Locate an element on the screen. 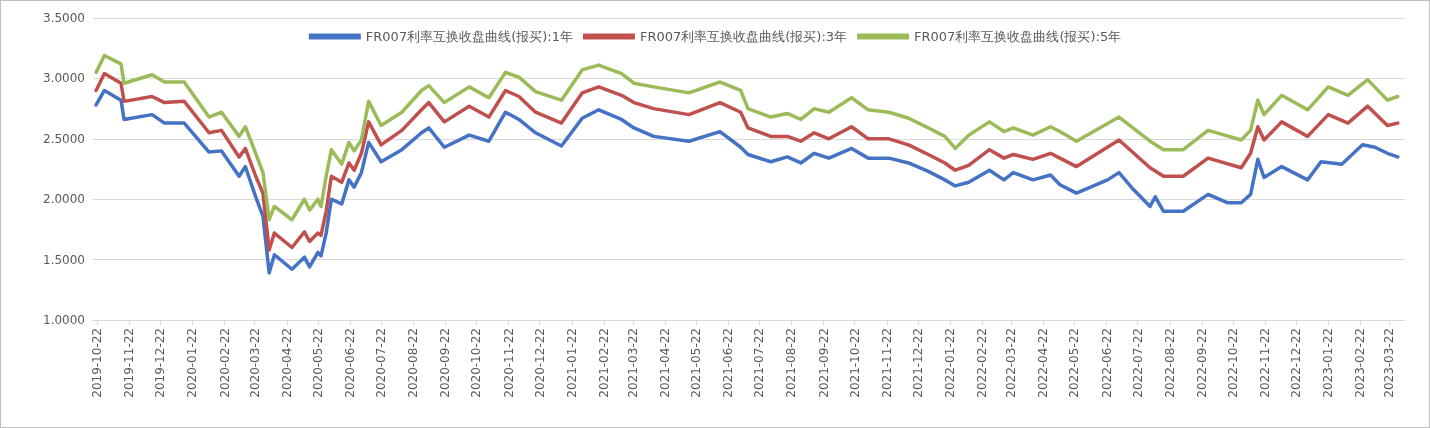 The width and height of the screenshot is (1430, 428). y-tick-label: 1.5000 is located at coordinates (64, 259).